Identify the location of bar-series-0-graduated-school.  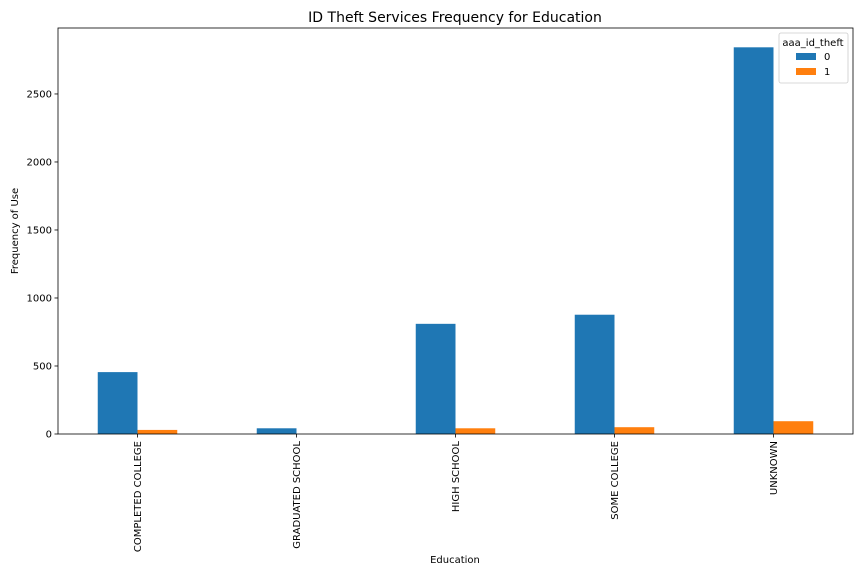
(276, 431).